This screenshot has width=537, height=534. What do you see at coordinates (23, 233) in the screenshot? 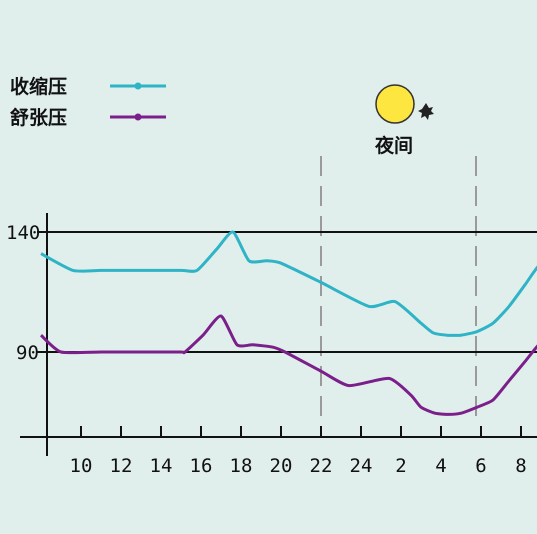
I see `y-tick-label-140: 140` at bounding box center [23, 233].